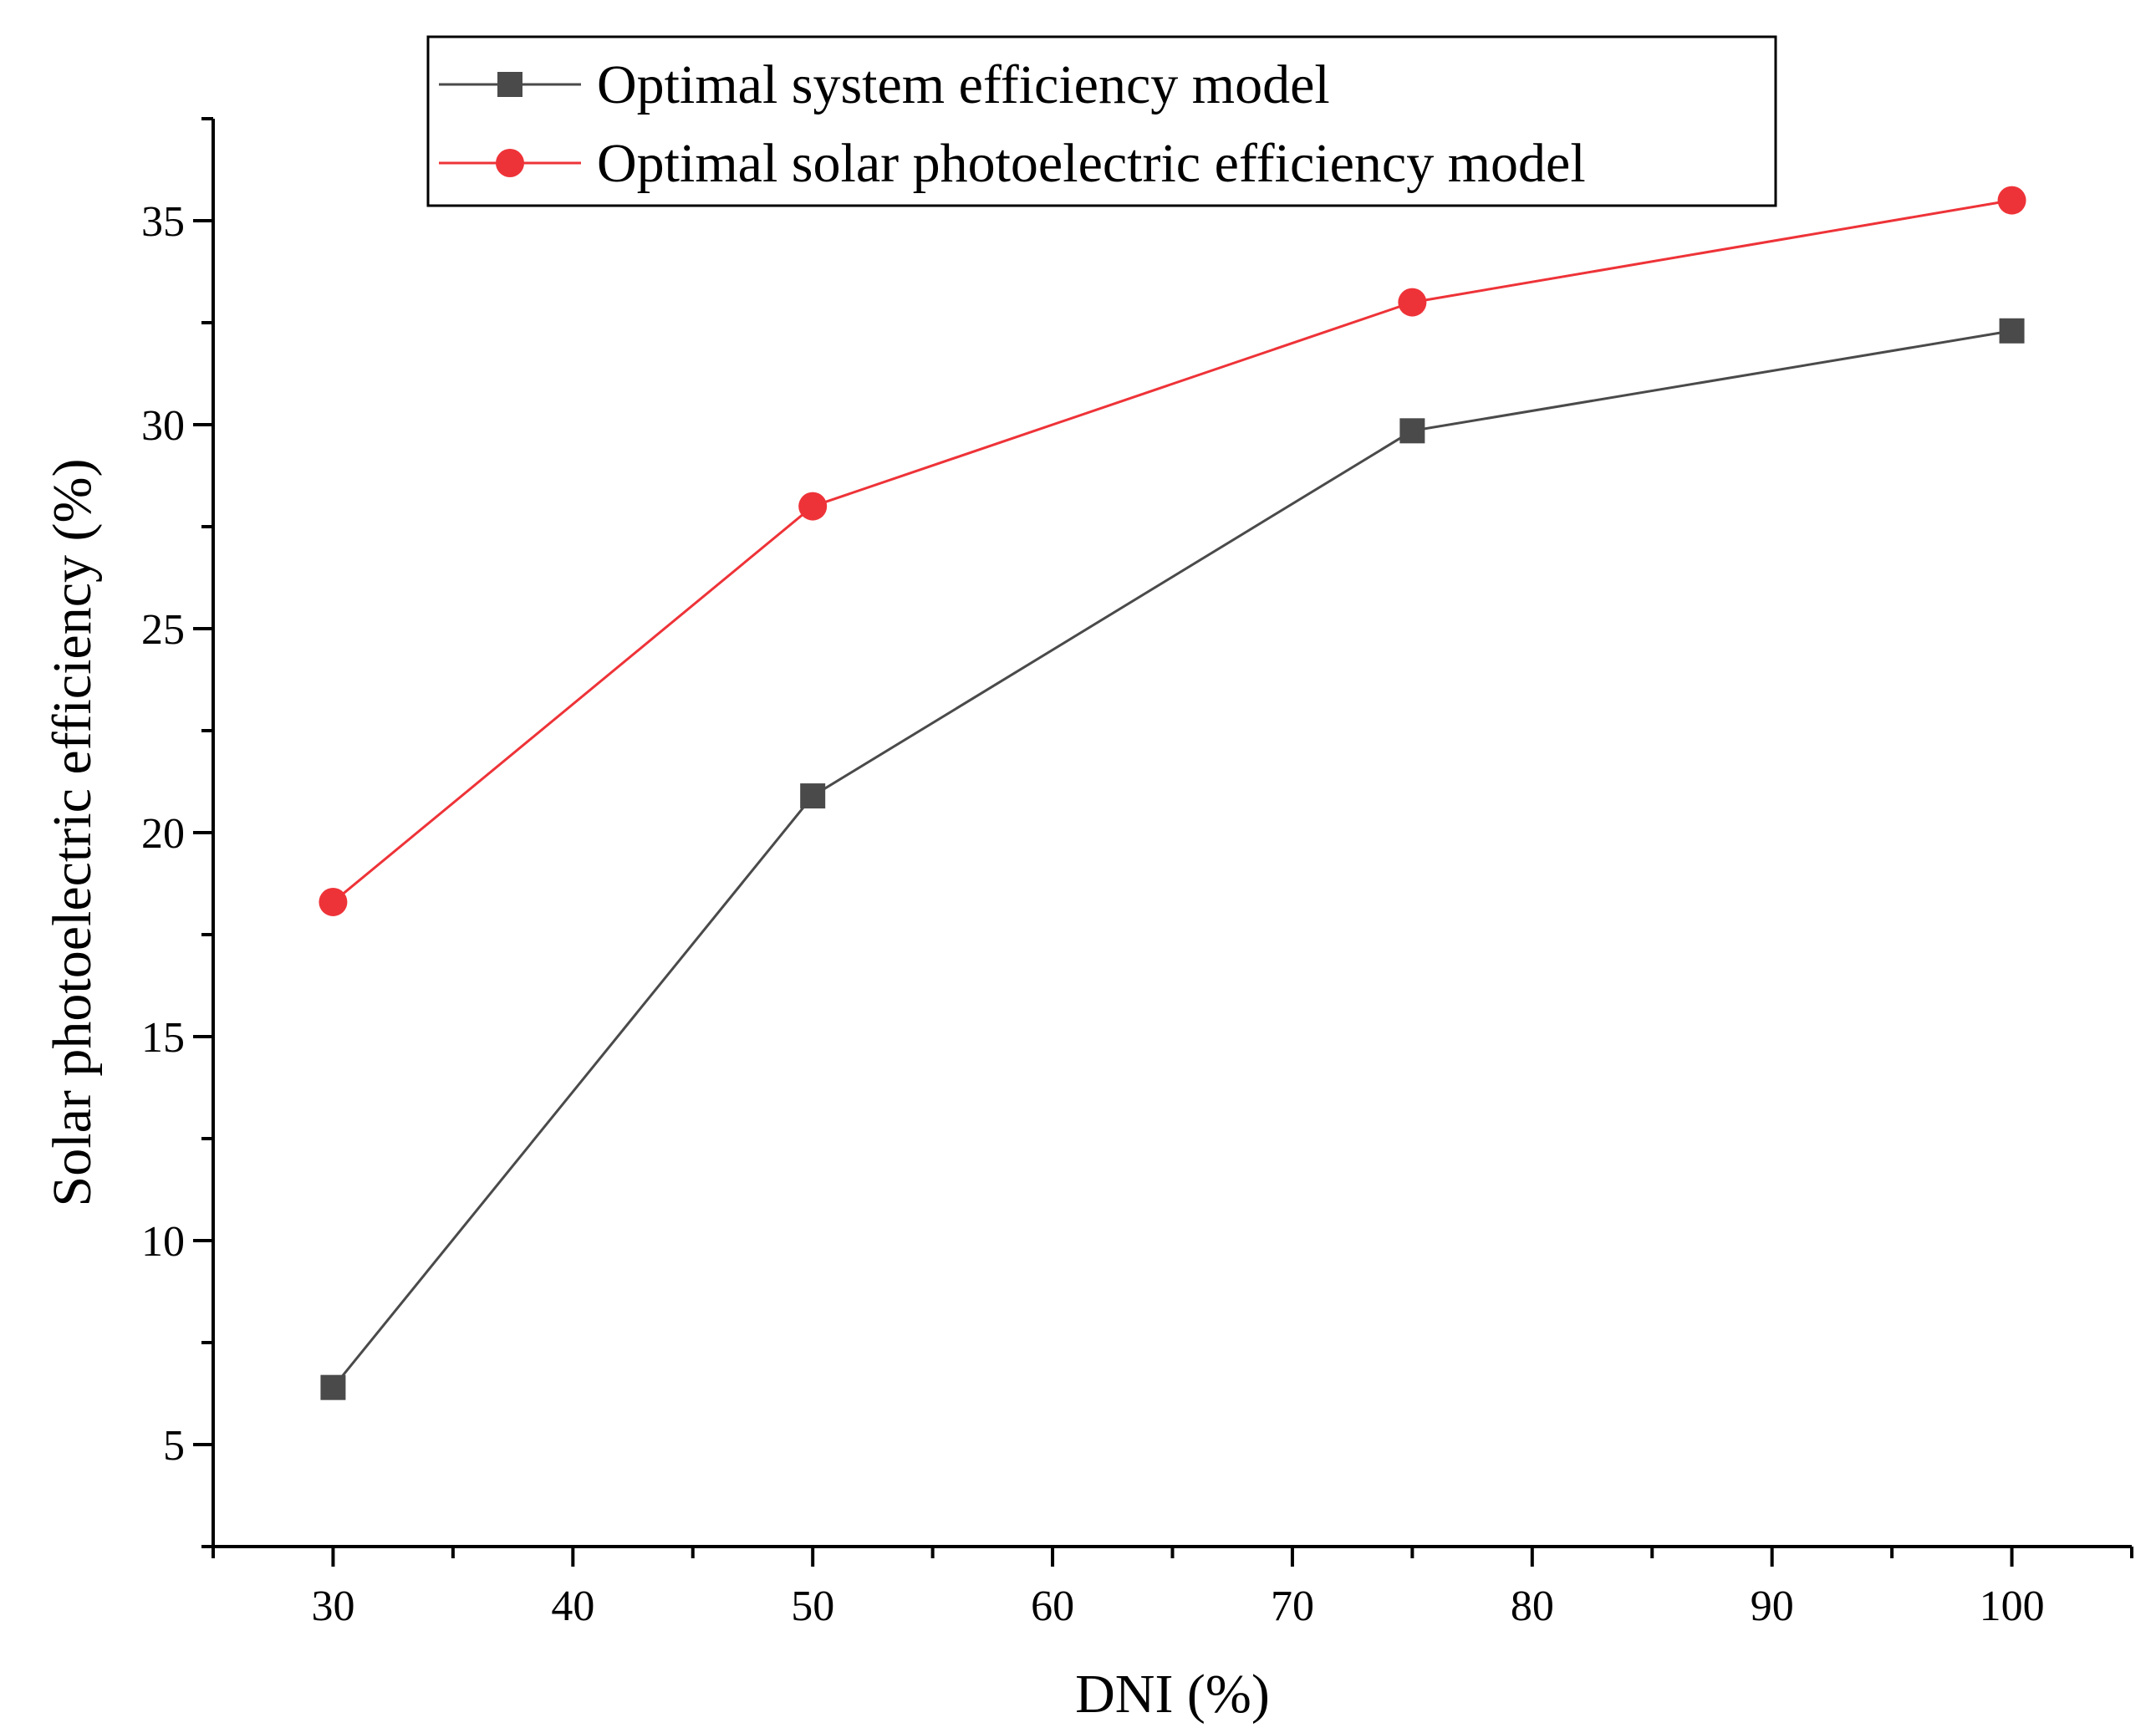 The image size is (2156, 1733). What do you see at coordinates (1292, 1606) in the screenshot?
I see `x-tick-label: 70` at bounding box center [1292, 1606].